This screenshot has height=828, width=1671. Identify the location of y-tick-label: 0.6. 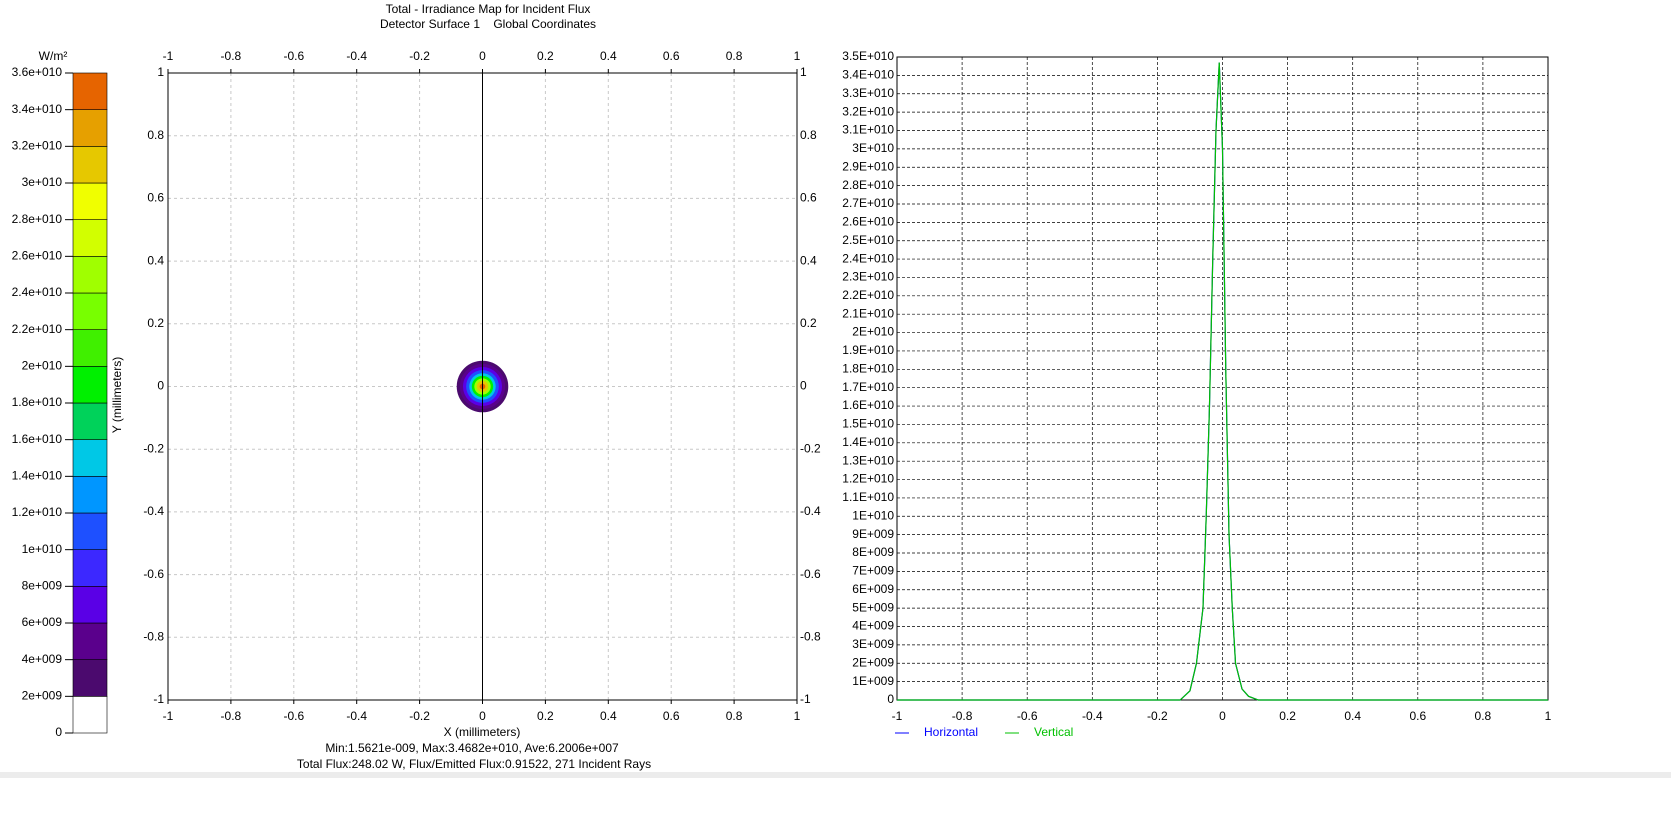
(155, 198).